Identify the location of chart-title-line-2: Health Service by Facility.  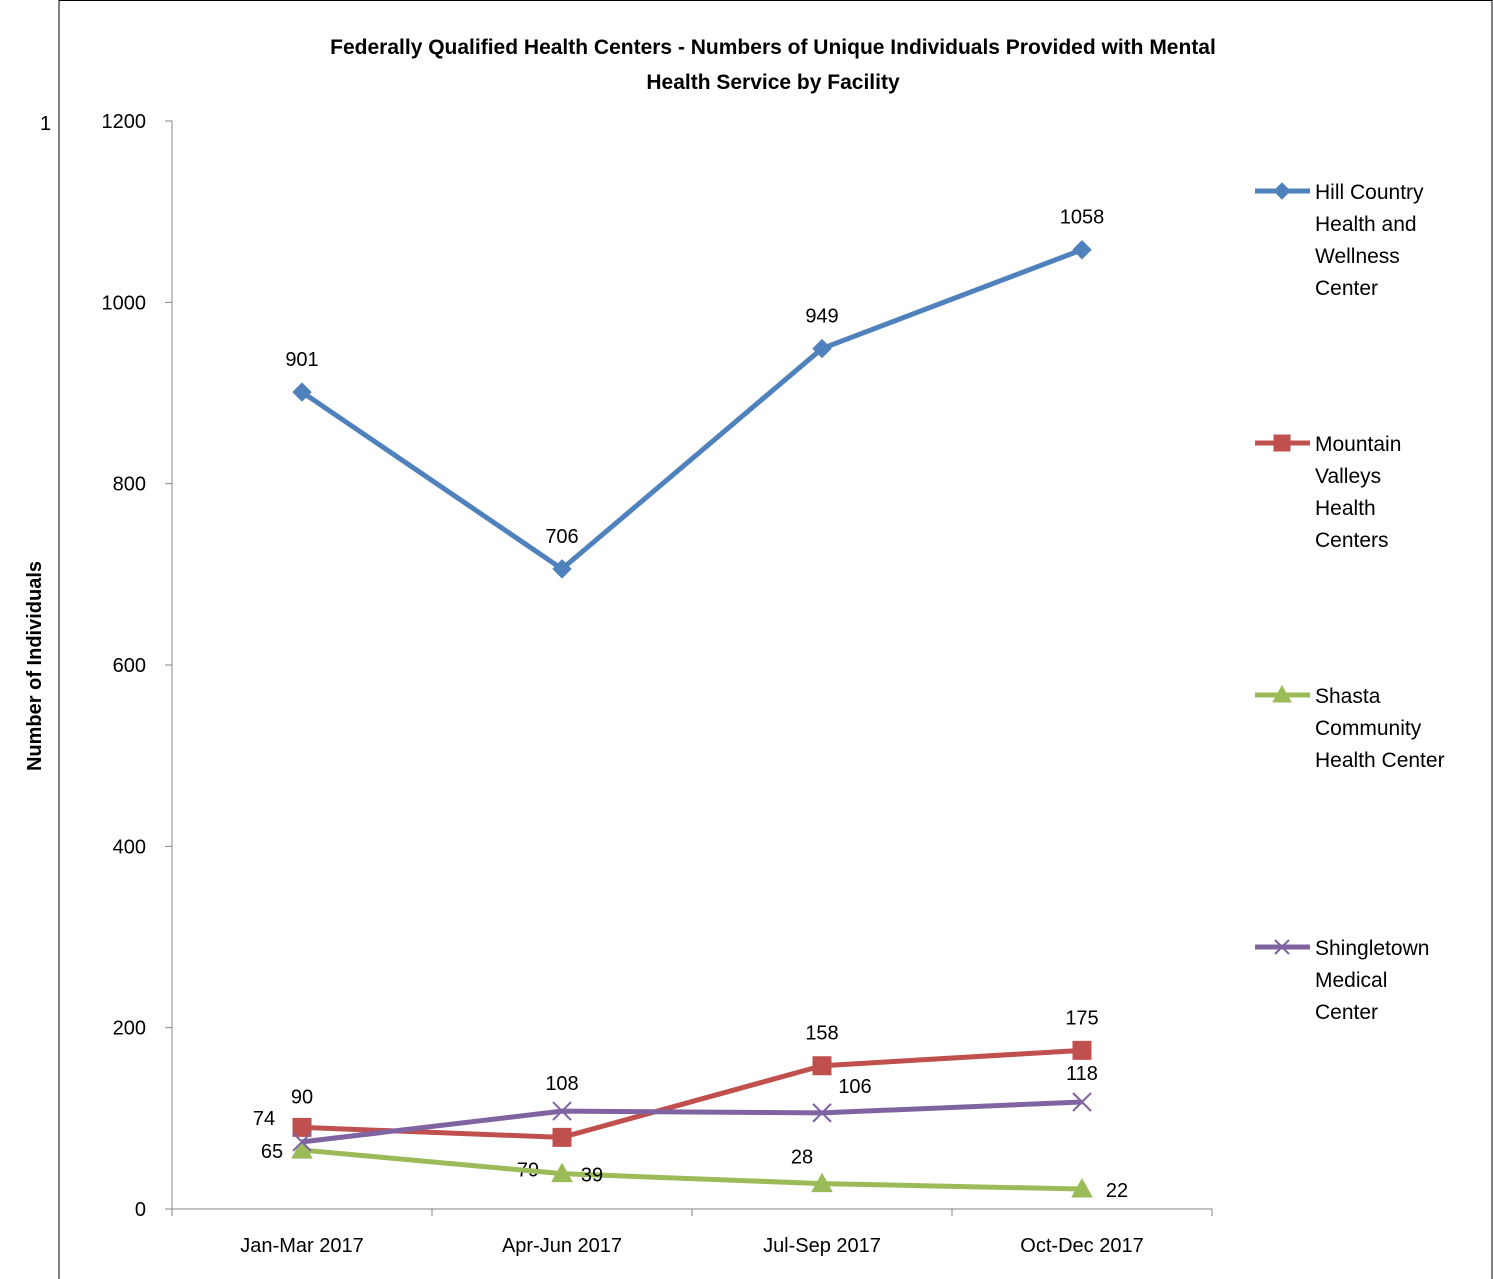
(773, 82).